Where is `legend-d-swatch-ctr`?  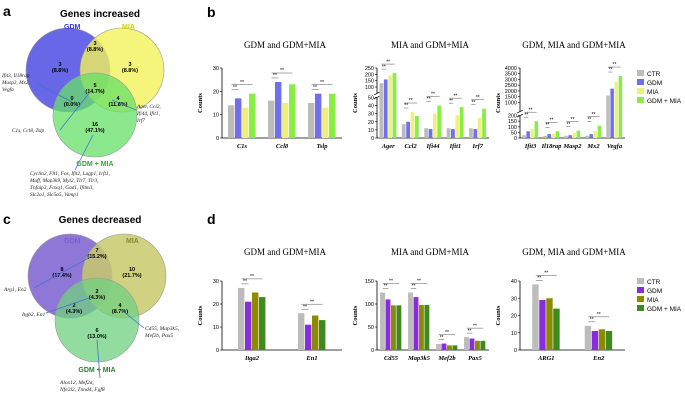 legend-d-swatch-ctr is located at coordinates (640, 281).